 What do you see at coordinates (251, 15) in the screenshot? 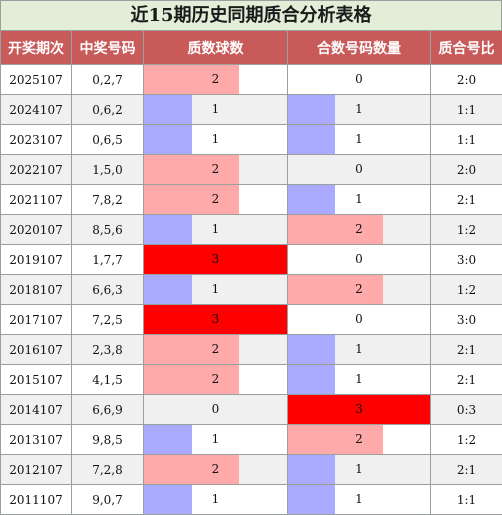
I see `table-title: 近15期历史同期质合分析表格` at bounding box center [251, 15].